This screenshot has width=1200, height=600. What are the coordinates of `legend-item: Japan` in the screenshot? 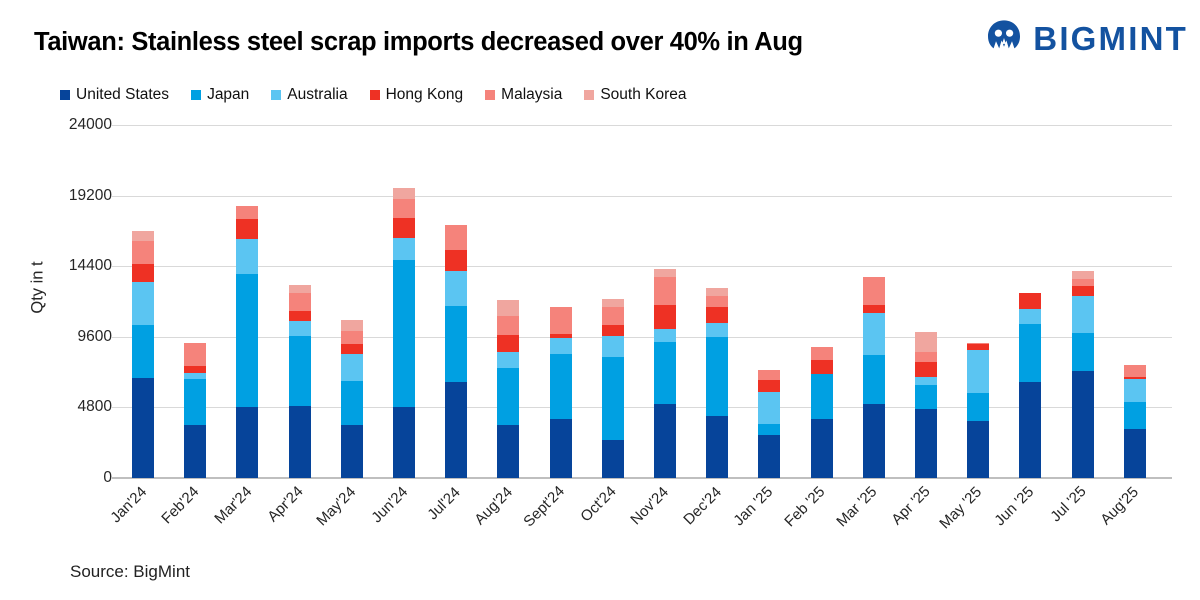 It's located at (220, 95).